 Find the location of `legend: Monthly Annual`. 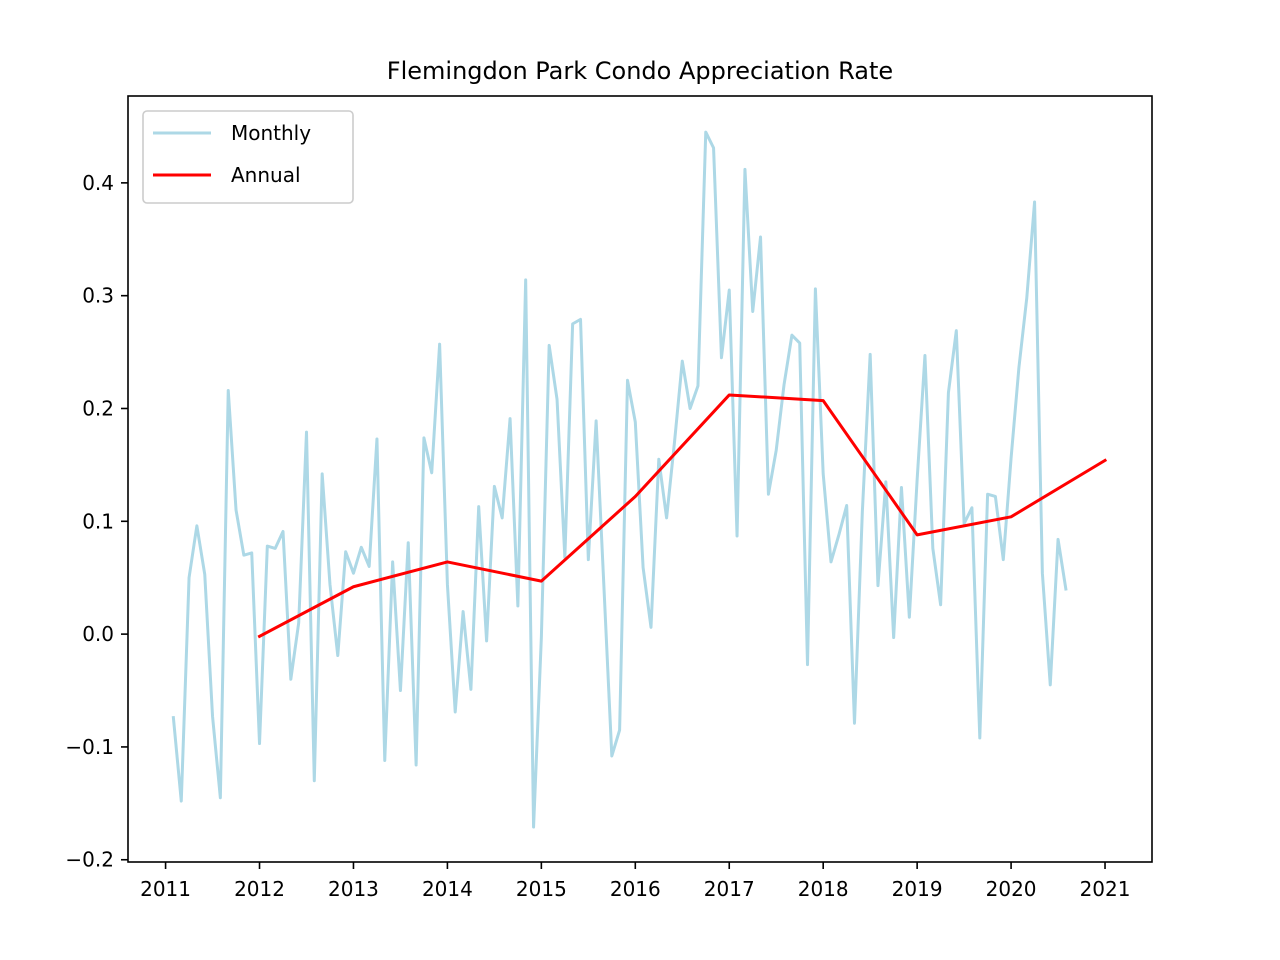

legend: Monthly Annual is located at coordinates (248, 157).